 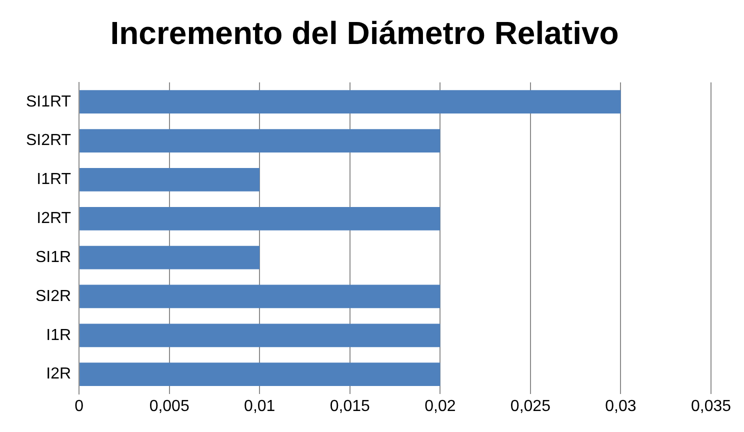 I want to click on x-tick-label: 0,03, so click(x=620, y=406).